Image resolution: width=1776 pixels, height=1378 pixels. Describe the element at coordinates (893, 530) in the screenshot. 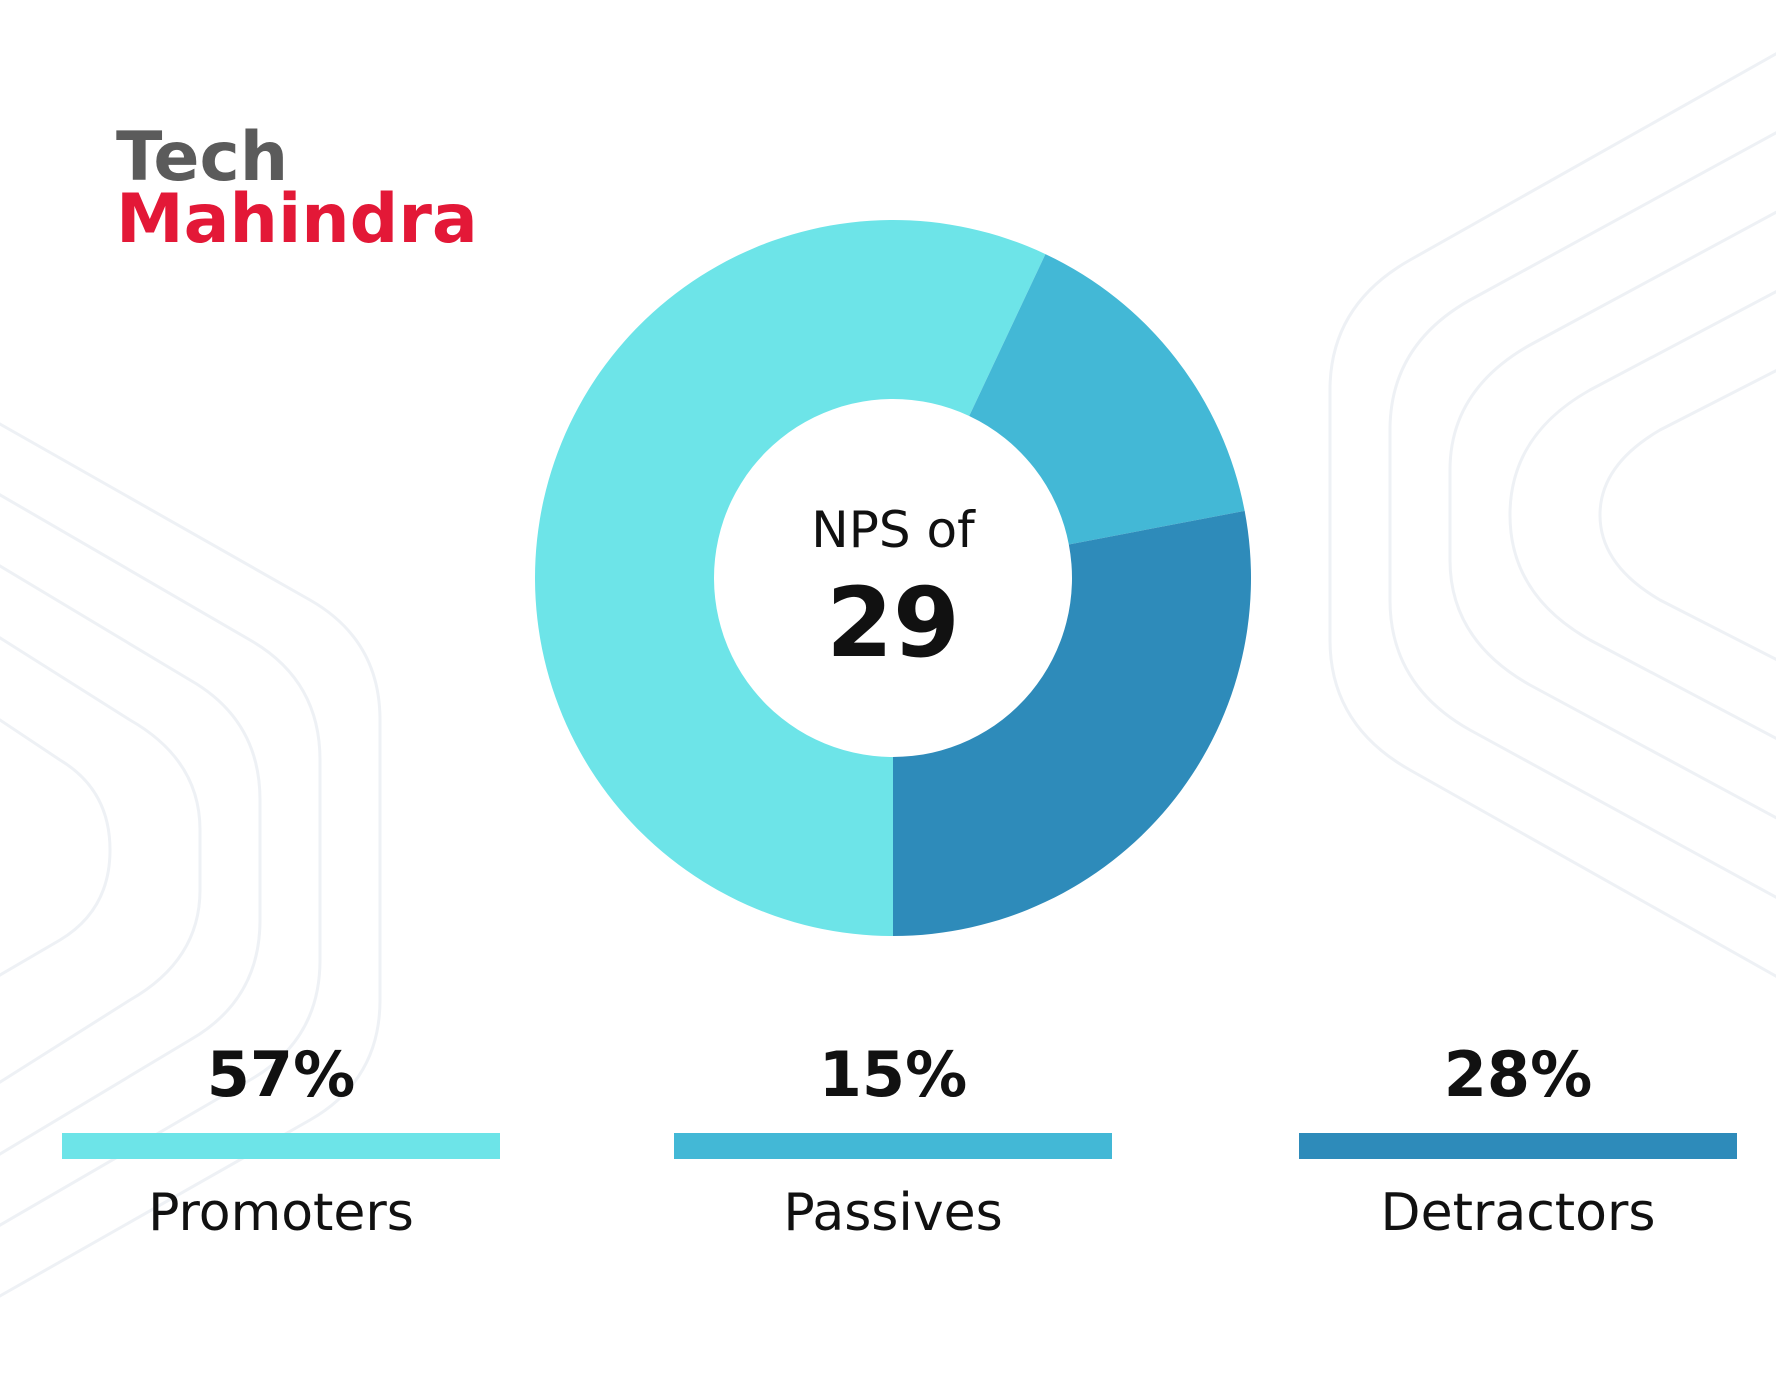

I see `center-label: NPS of` at that location.